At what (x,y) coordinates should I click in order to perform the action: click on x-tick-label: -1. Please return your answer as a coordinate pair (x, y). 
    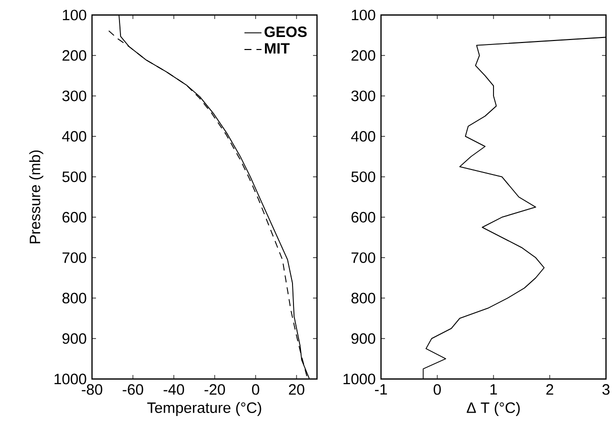
    Looking at the image, I should click on (380, 389).